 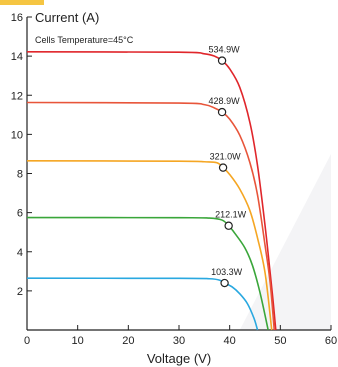 I want to click on y-axis-title: Current (A), so click(x=67, y=17).